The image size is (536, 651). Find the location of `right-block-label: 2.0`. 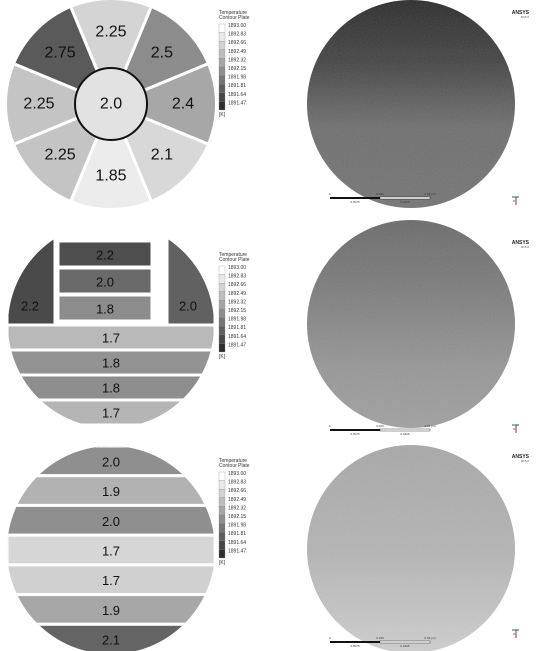

right-block-label: 2.0 is located at coordinates (188, 306).